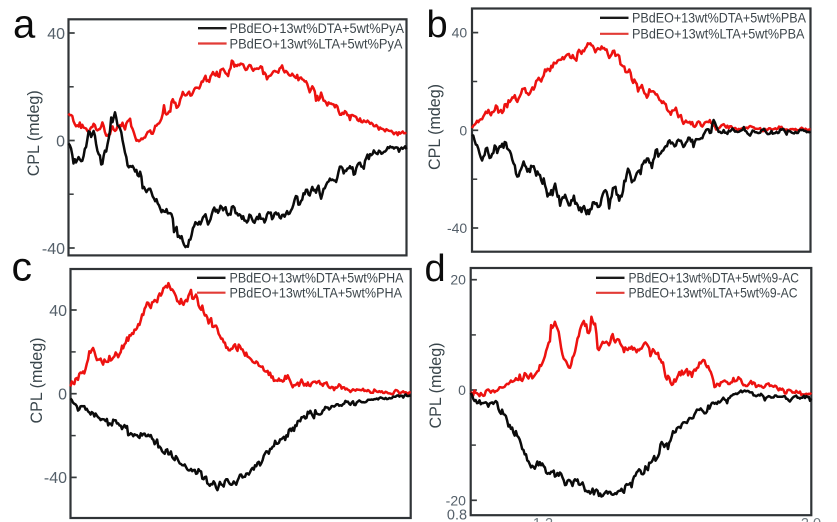  Describe the element at coordinates (456, 500) in the screenshot. I see `svg-text: -20` at that location.